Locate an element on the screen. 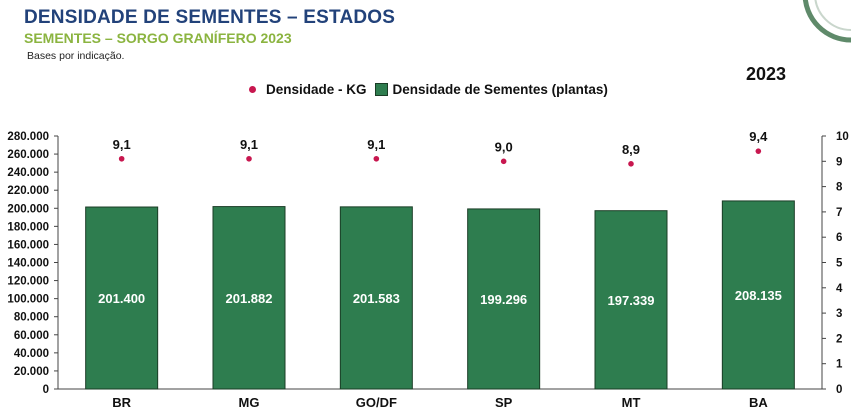 The height and width of the screenshot is (420, 851). right-tick-label: 6 is located at coordinates (839, 238).